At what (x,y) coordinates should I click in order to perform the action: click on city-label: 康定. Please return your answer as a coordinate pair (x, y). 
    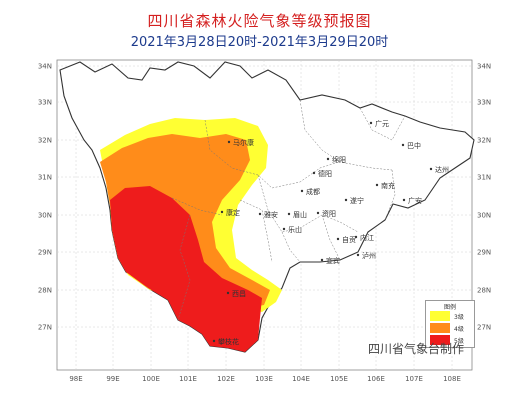
    Looking at the image, I should click on (233, 212).